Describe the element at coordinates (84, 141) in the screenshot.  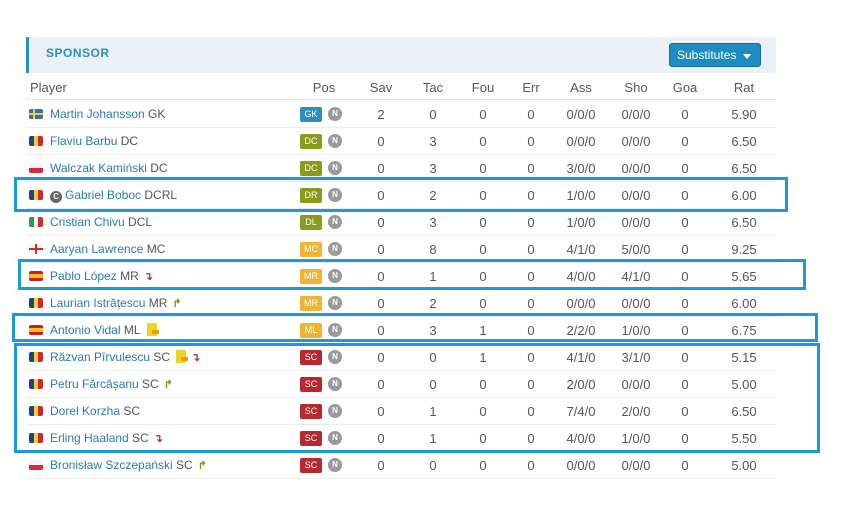
I see `player-name: Flaviu Barbu` at that location.